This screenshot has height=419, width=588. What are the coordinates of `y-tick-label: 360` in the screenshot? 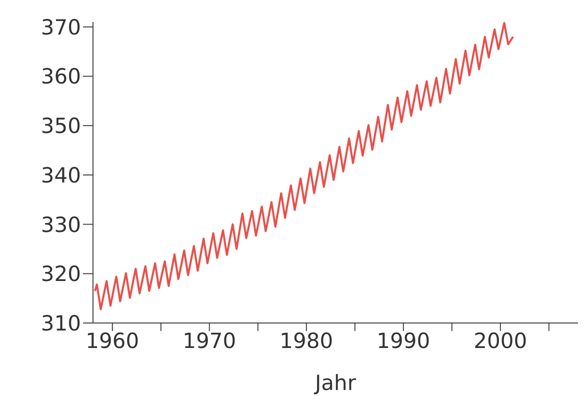 It's located at (60, 76).